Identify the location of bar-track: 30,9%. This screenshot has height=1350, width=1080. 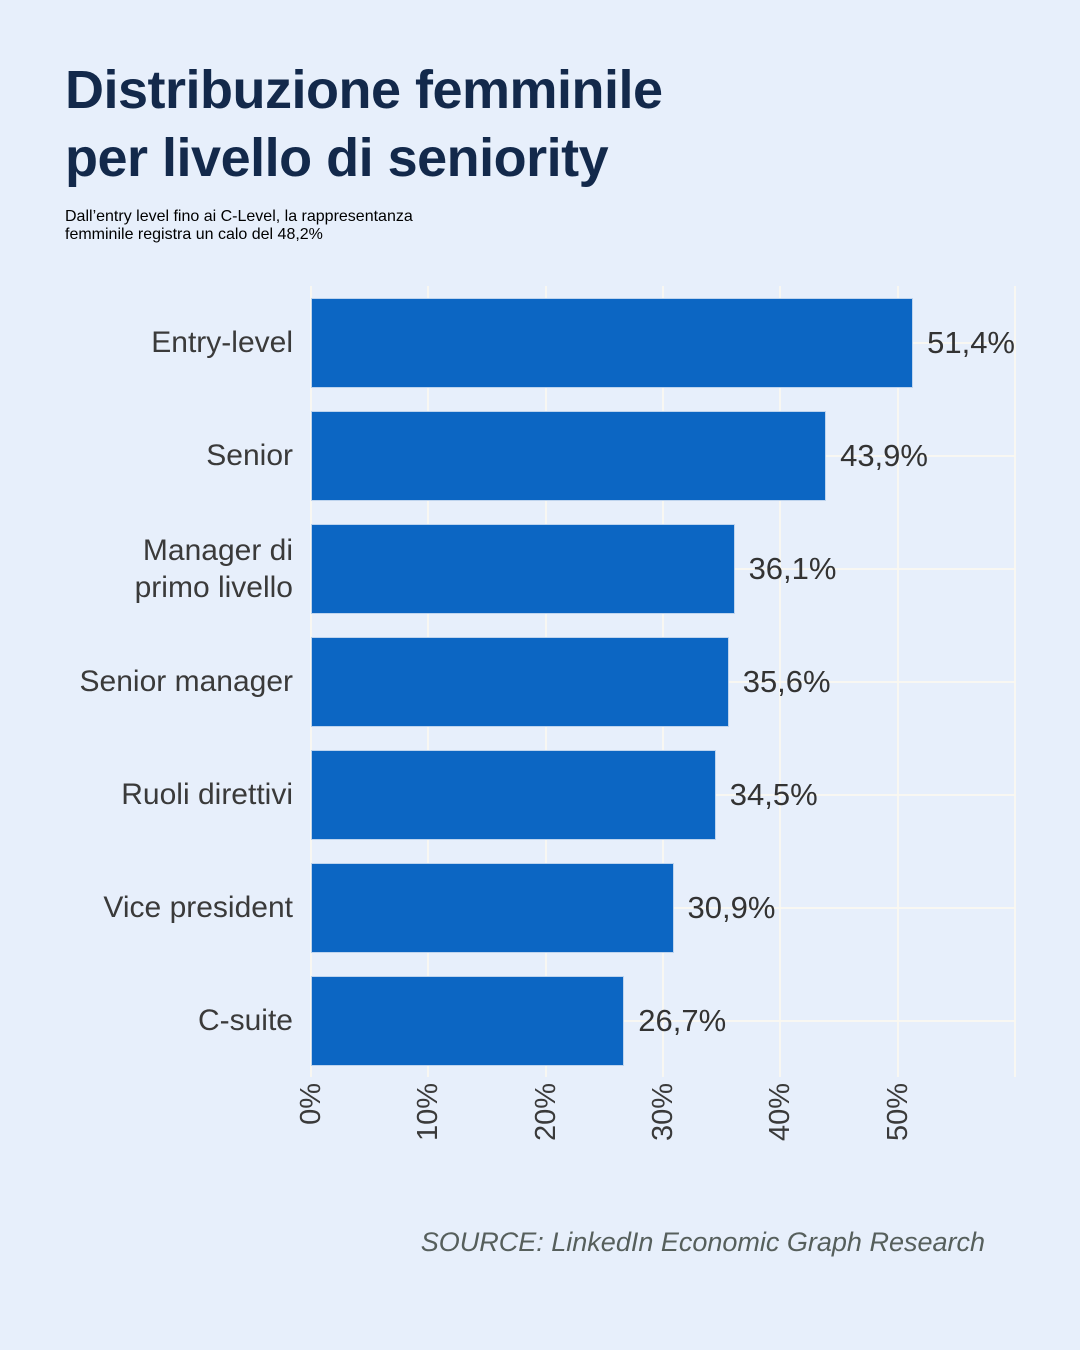
(663, 907).